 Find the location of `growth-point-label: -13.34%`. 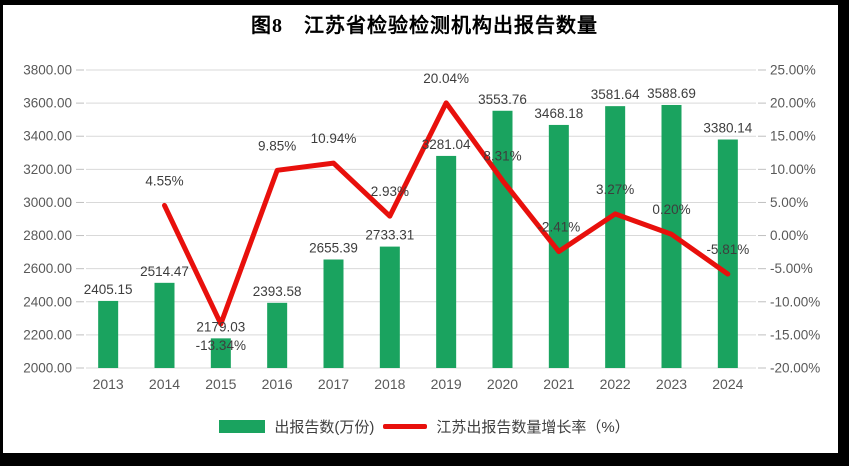

growth-point-label: -13.34% is located at coordinates (221, 345).